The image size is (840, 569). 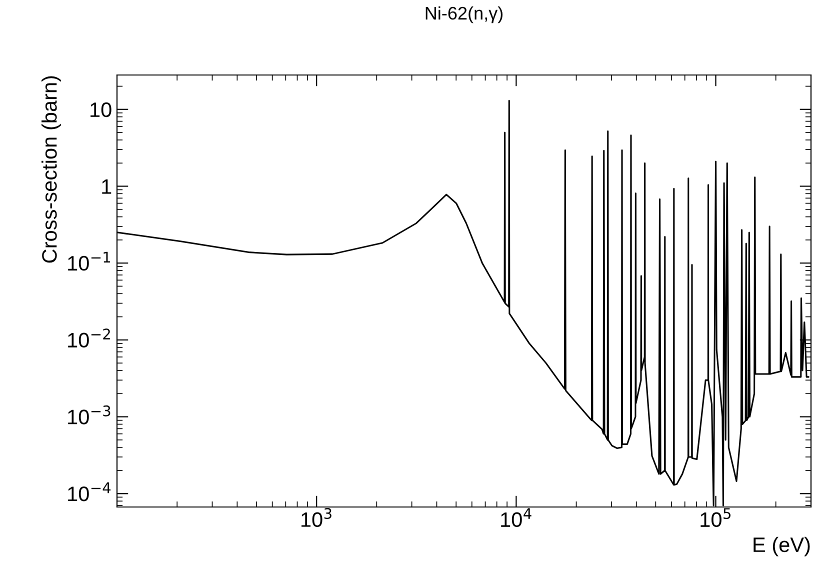 What do you see at coordinates (89, 414) in the screenshot?
I see `y-tick-label: 10$^{−3}$` at bounding box center [89, 414].